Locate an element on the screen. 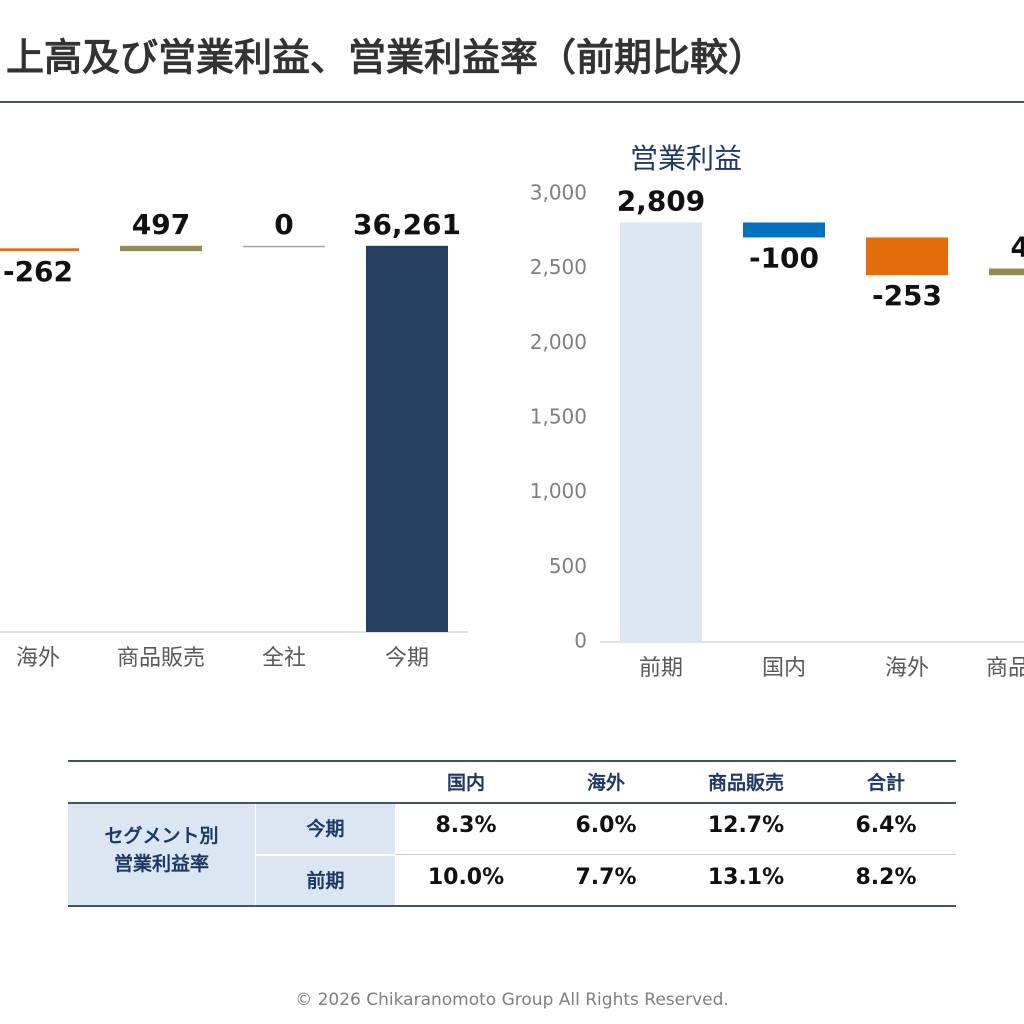  y-tick-label: 1,000 is located at coordinates (558, 491).